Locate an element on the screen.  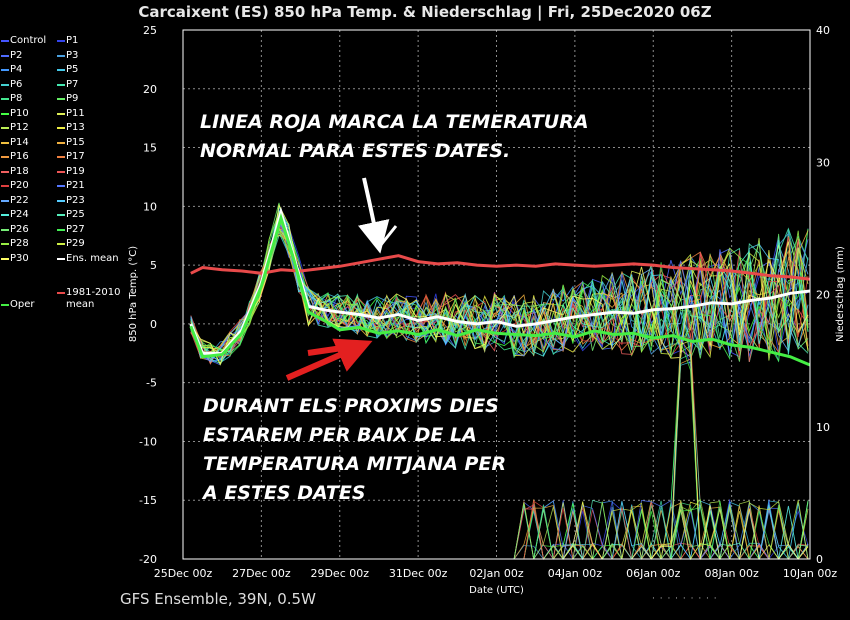
legend-label: P23 is located at coordinates (75, 200).